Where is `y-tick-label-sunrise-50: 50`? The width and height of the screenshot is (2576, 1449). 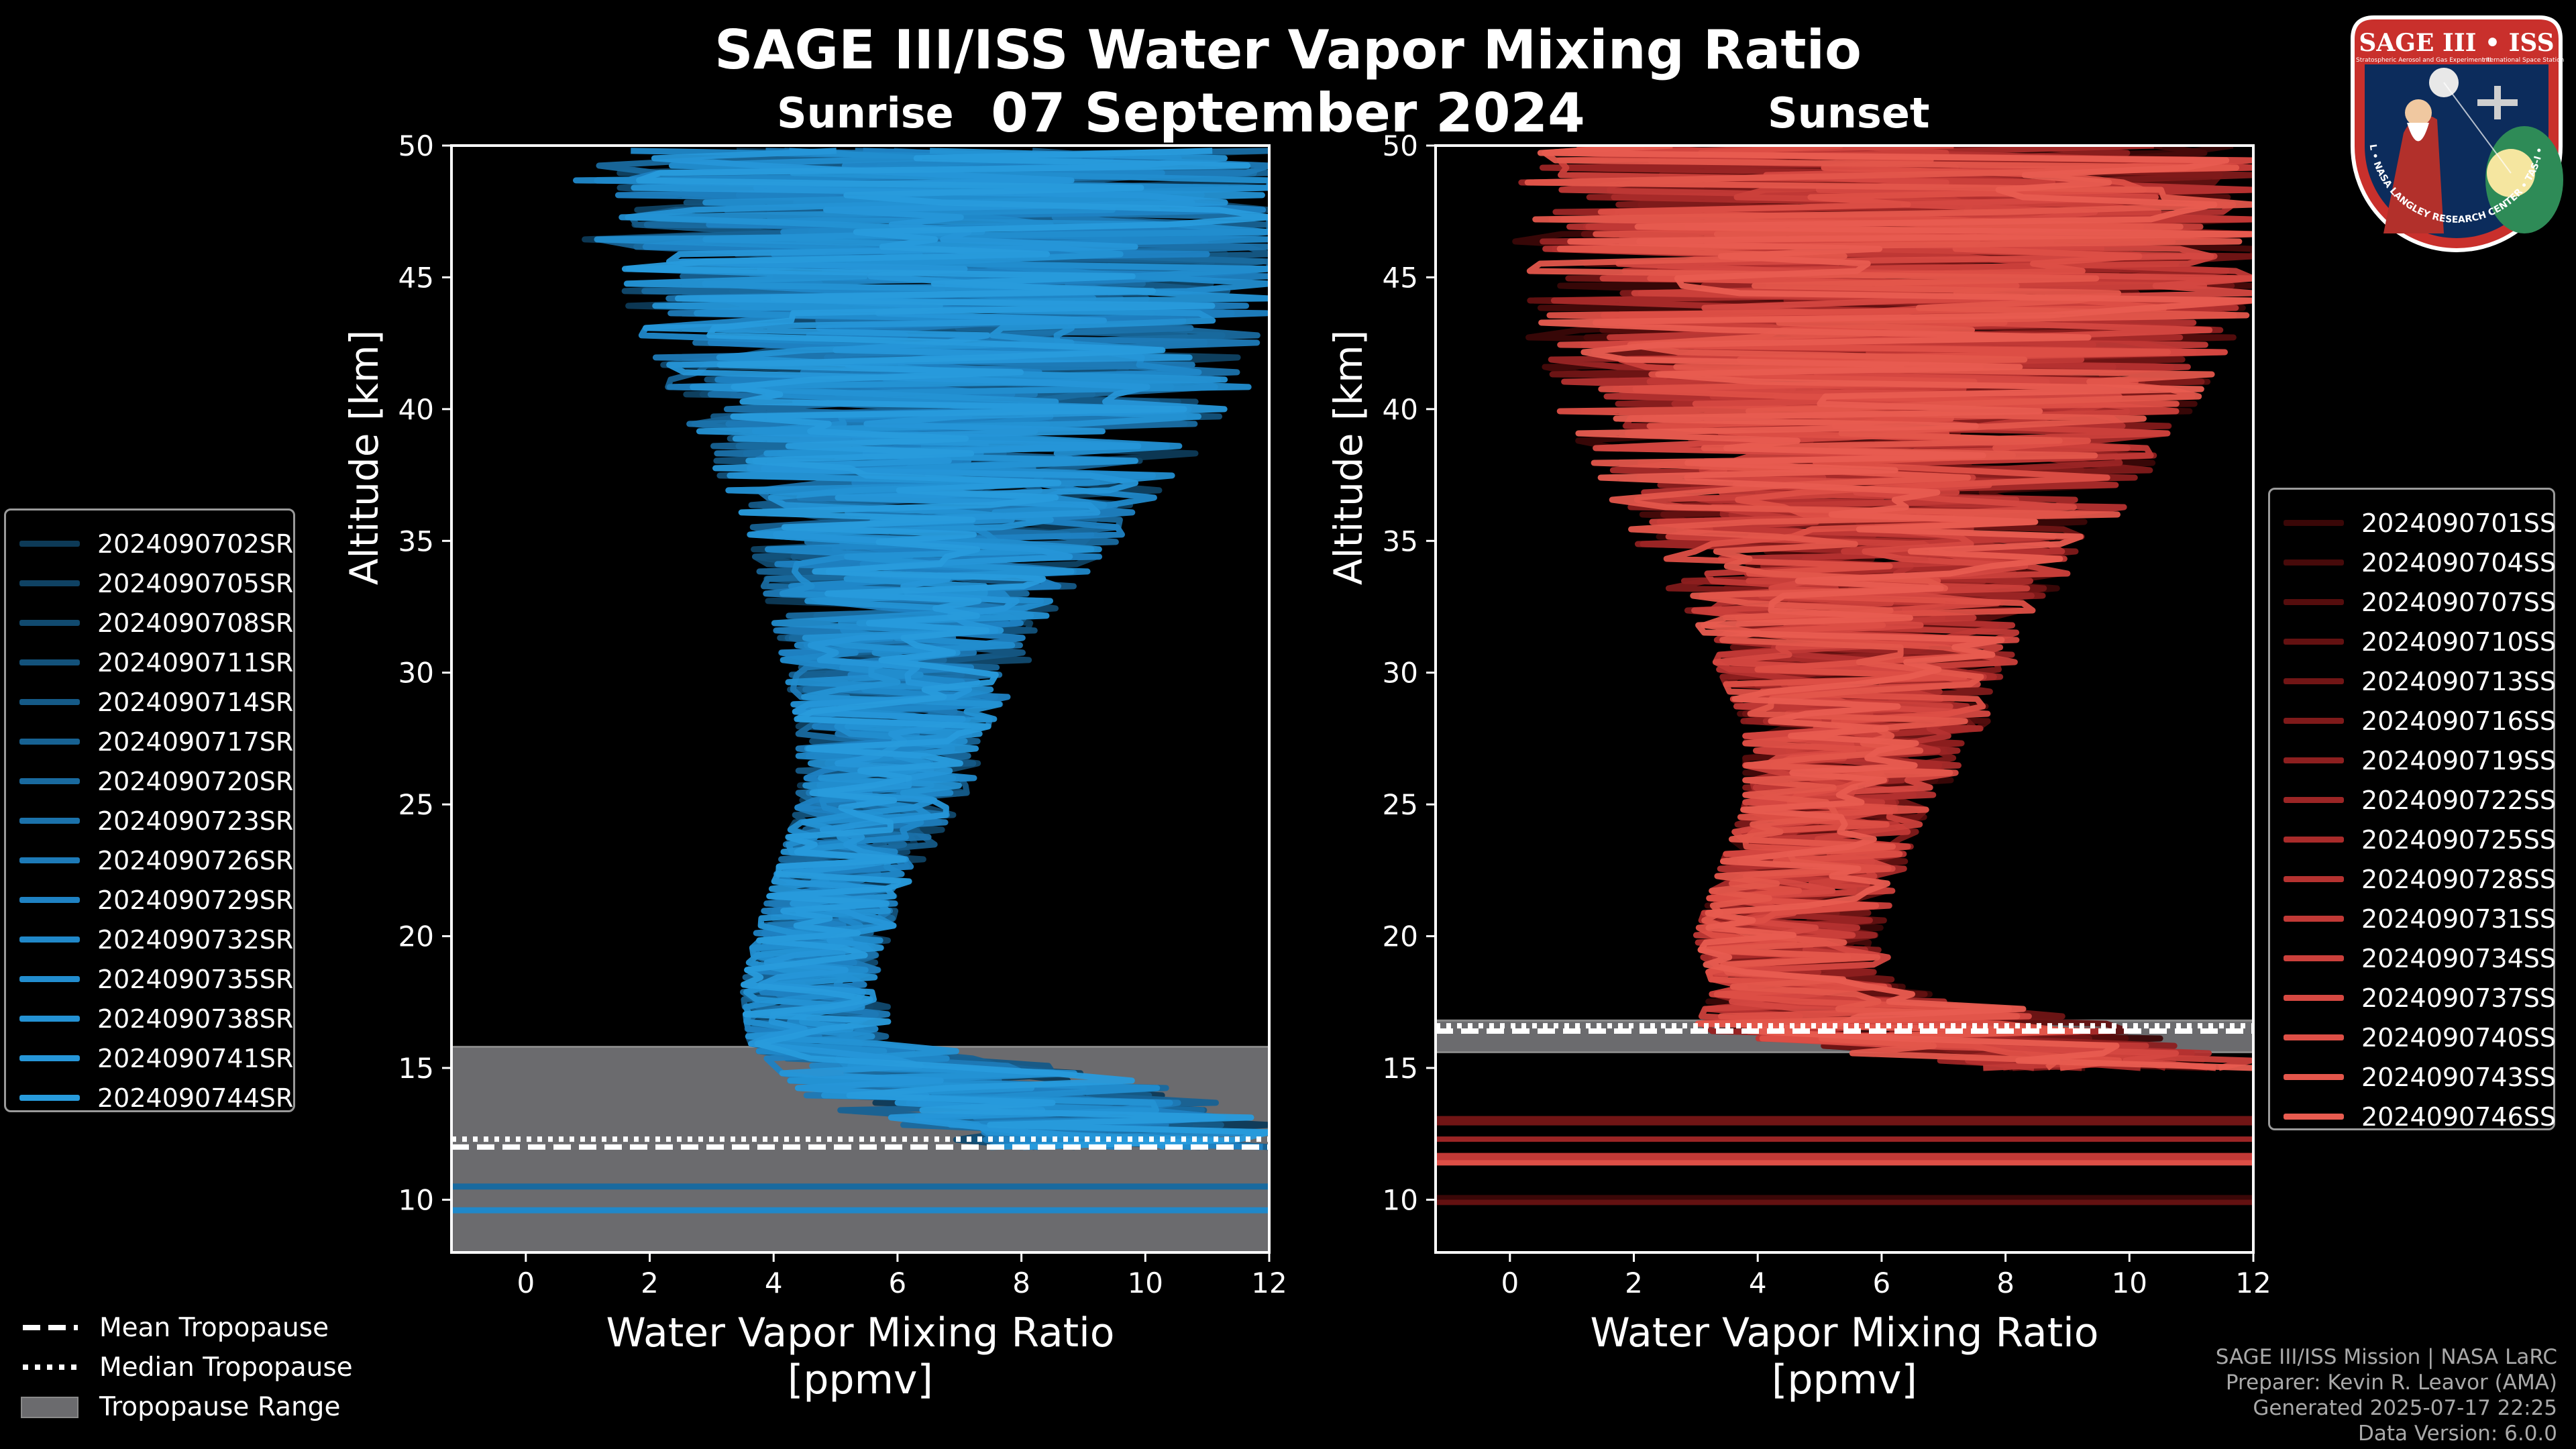
y-tick-label-sunrise-50: 50 is located at coordinates (416, 145).